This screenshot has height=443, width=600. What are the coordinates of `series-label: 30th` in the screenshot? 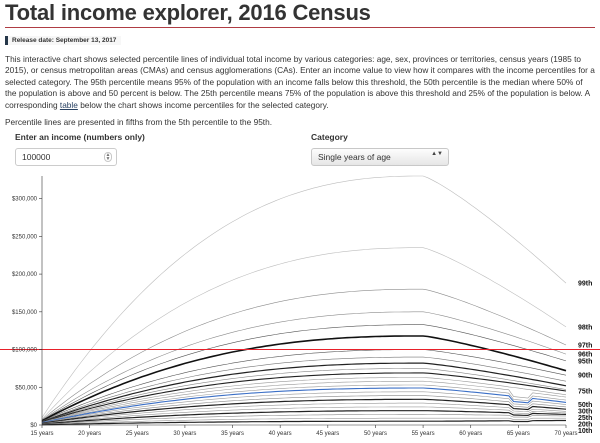 It's located at (585, 412).